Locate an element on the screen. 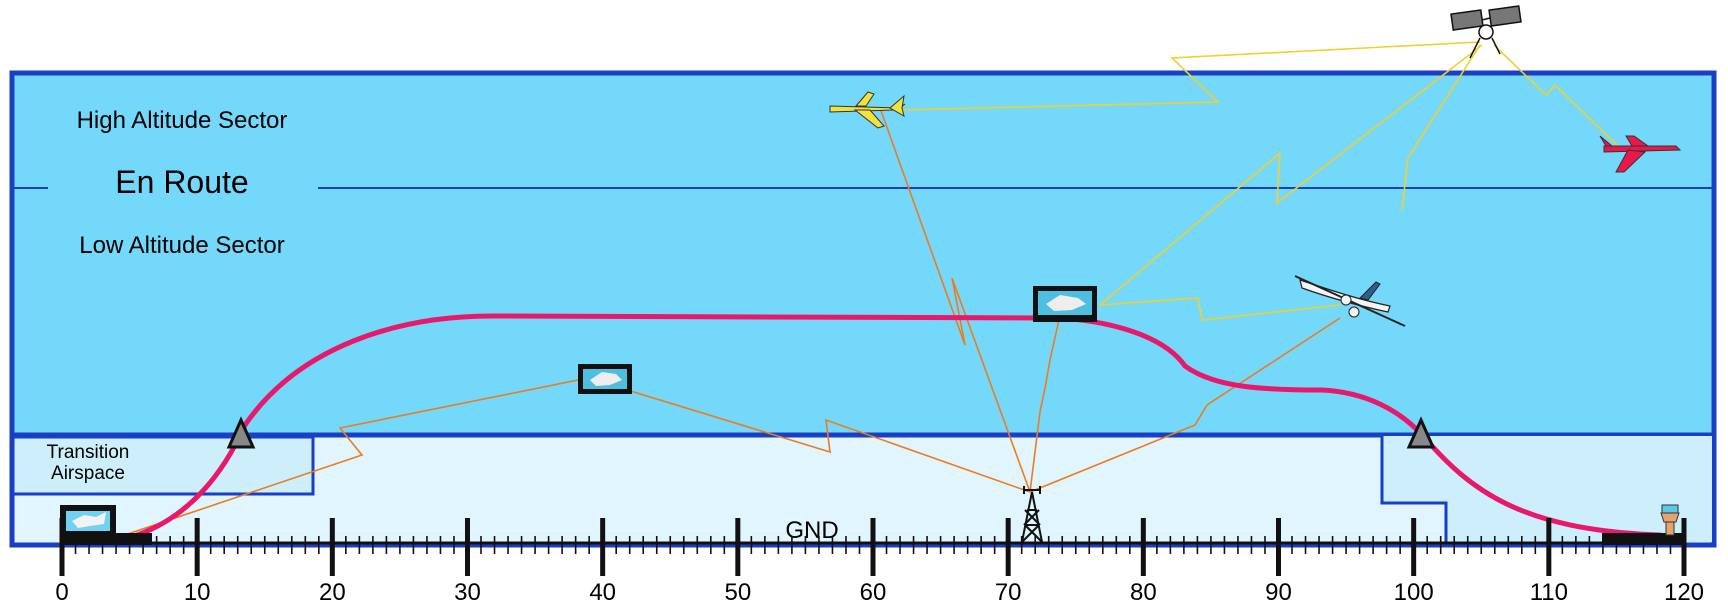  satellite-icon is located at coordinates (1486, 32).